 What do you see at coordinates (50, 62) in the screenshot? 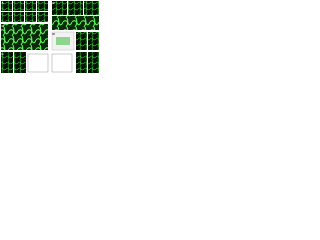
I see `panel-e: E` at bounding box center [50, 62].